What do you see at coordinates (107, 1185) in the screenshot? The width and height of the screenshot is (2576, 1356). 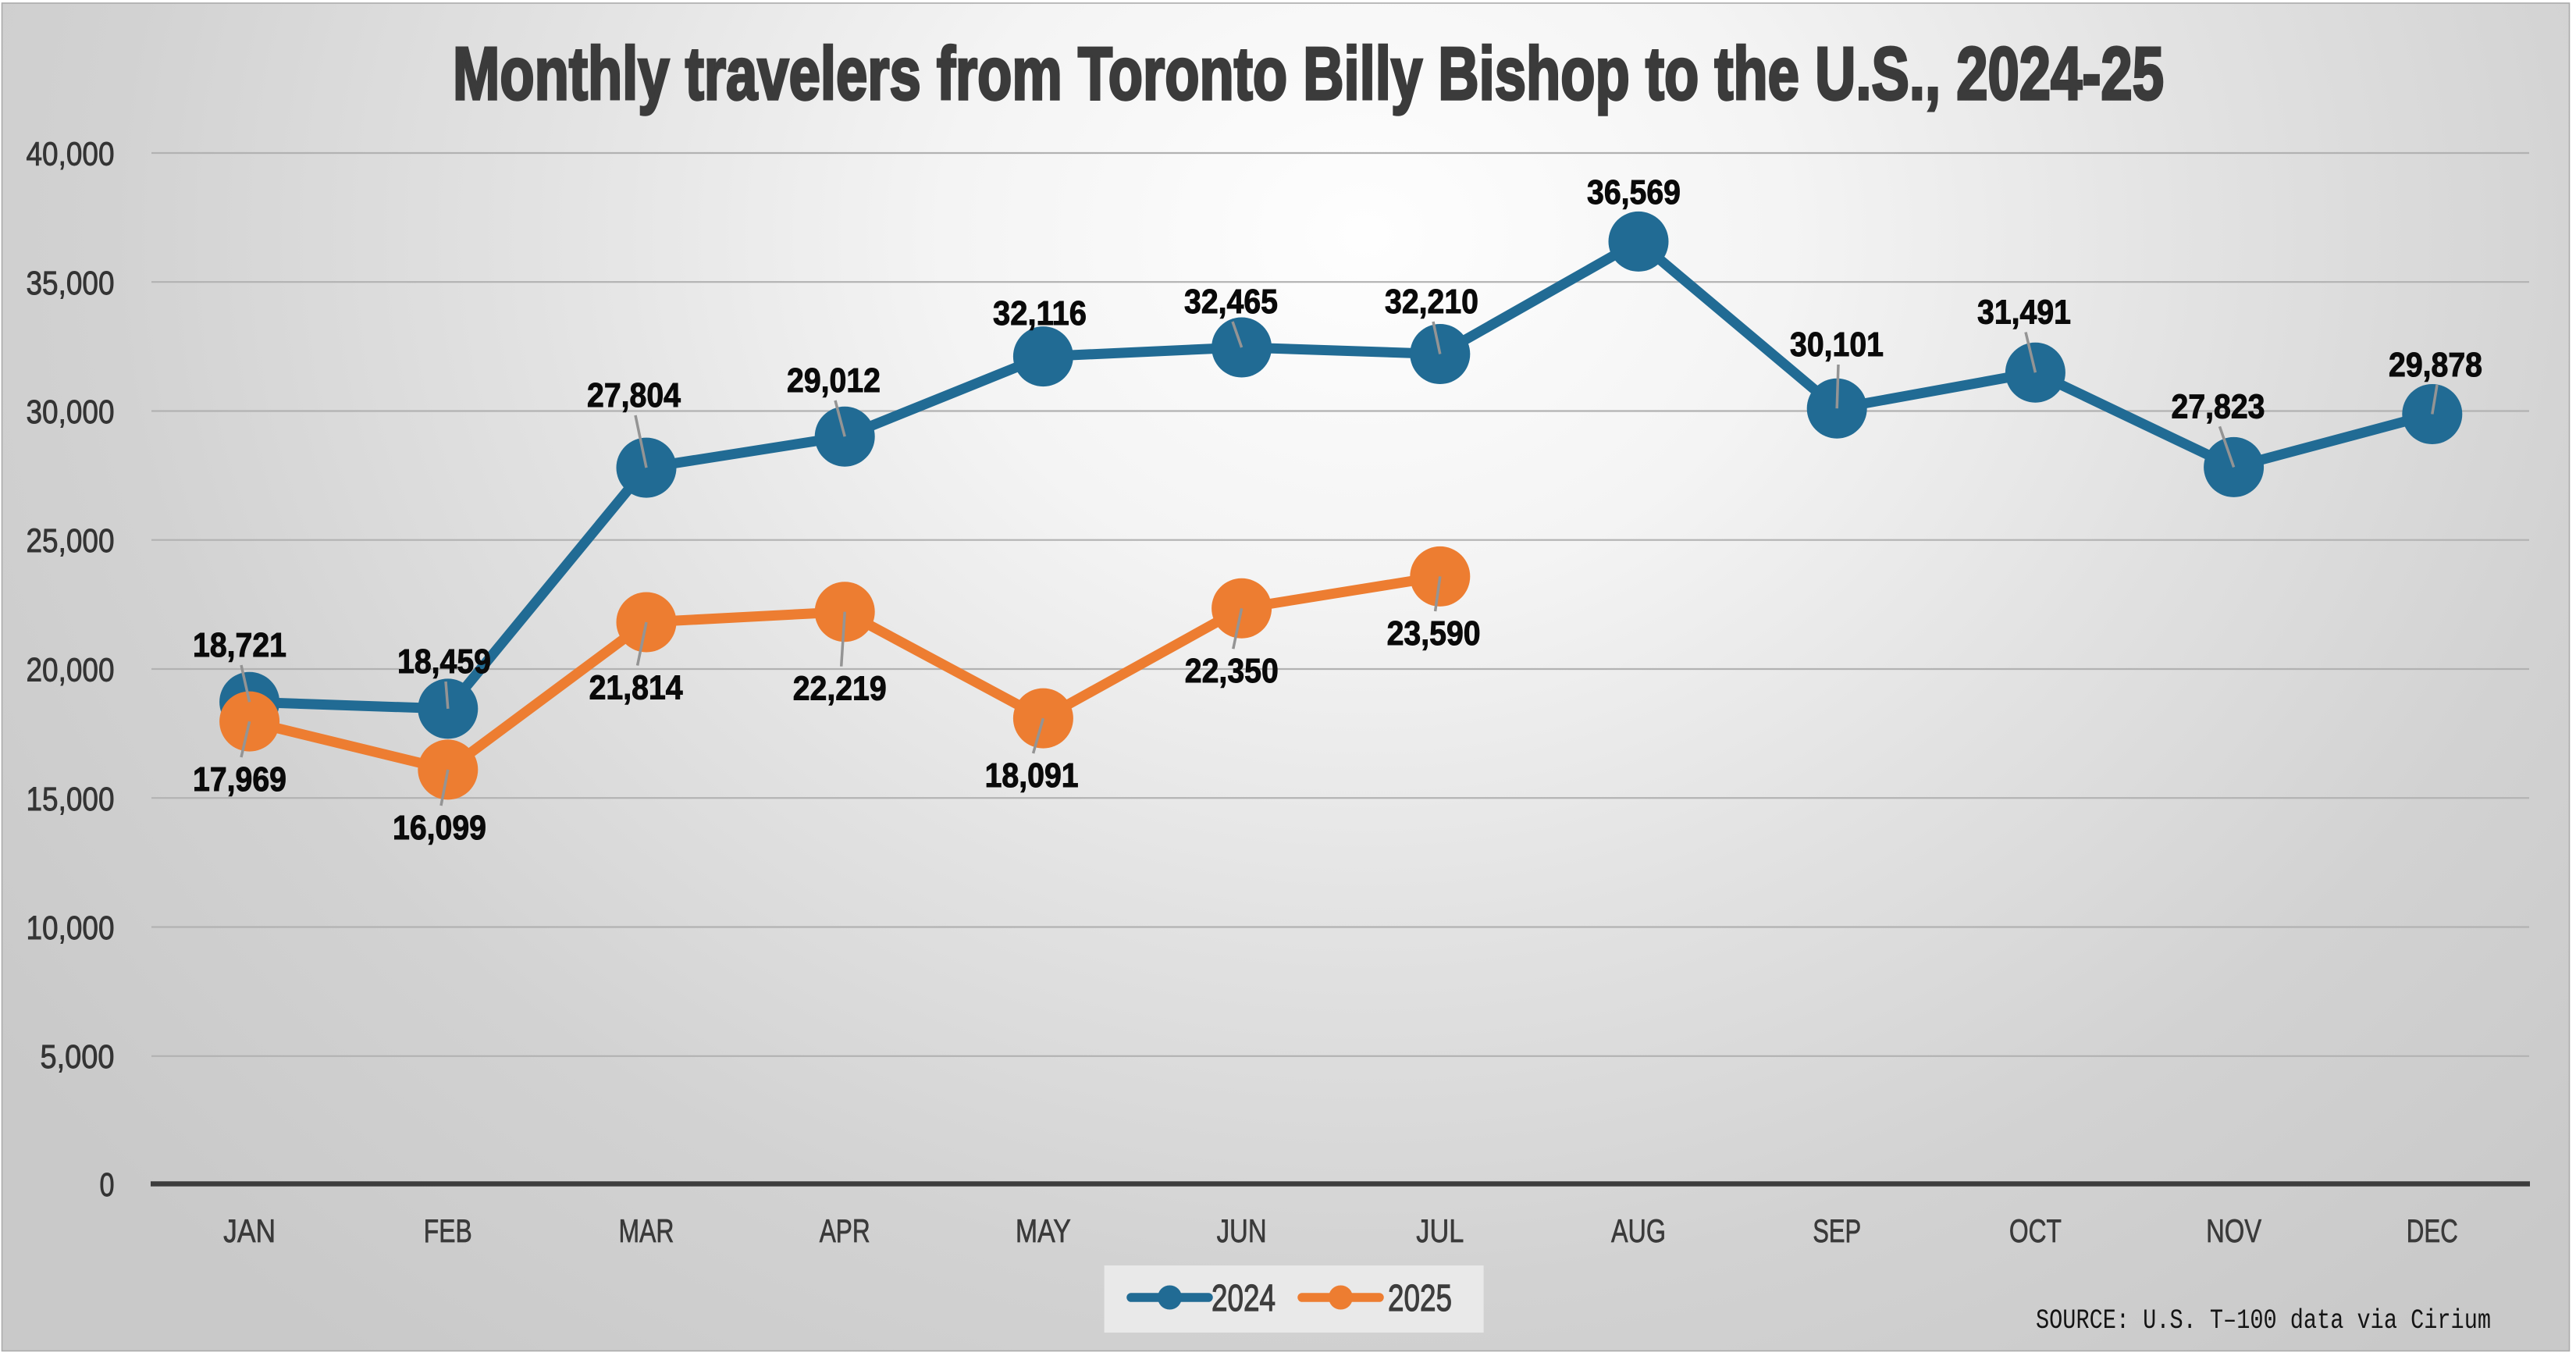 I see `svg-text: 0` at bounding box center [107, 1185].